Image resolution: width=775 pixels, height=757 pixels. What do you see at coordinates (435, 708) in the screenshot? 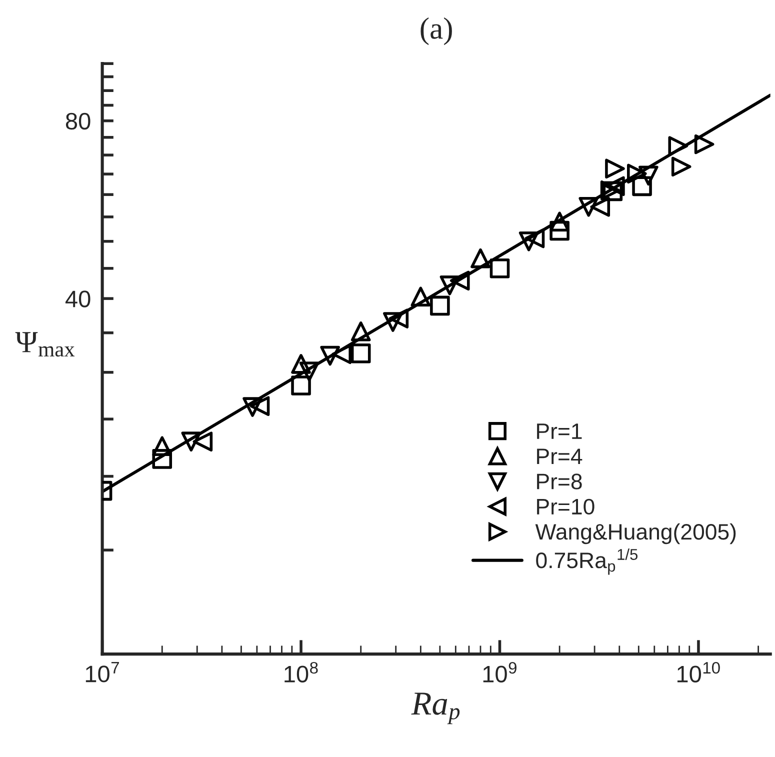
I see `x-axis-title: Ra$_{p}$` at bounding box center [435, 708].